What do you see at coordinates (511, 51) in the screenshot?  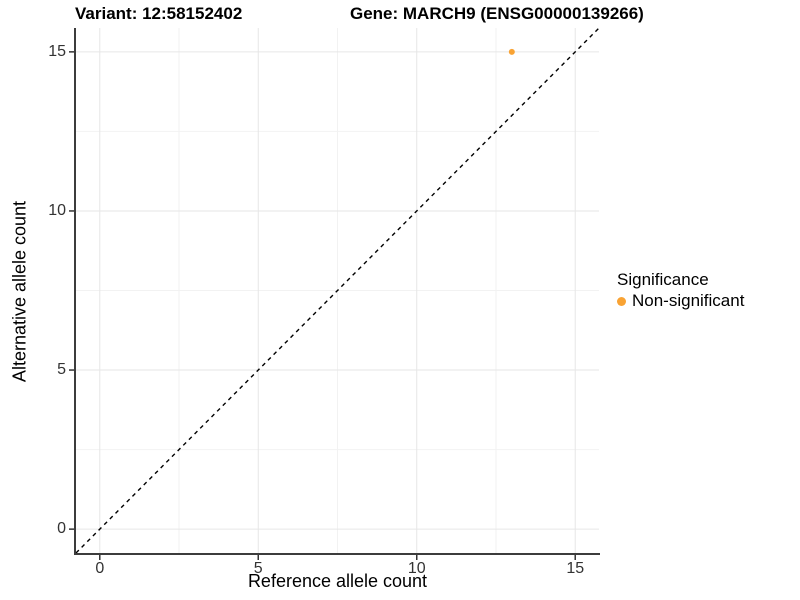 I see `data-point` at bounding box center [511, 51].